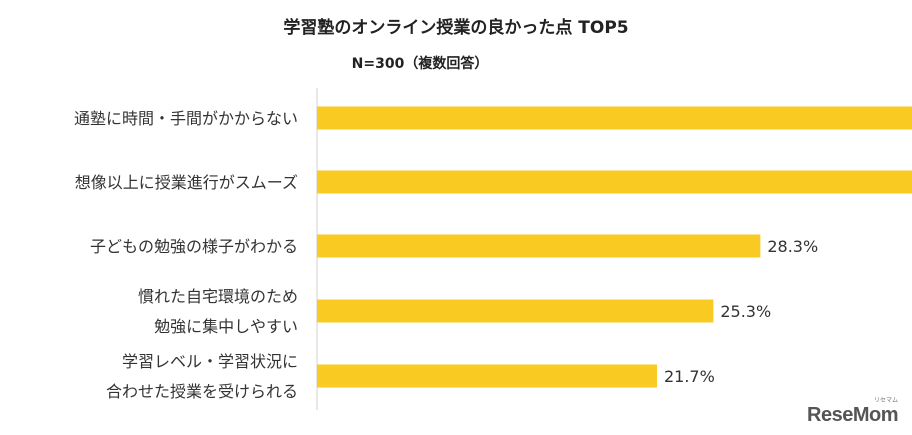 The image size is (912, 435). I want to click on category-label-4-line-1: 慣れた自宅環境のため, so click(218, 296).